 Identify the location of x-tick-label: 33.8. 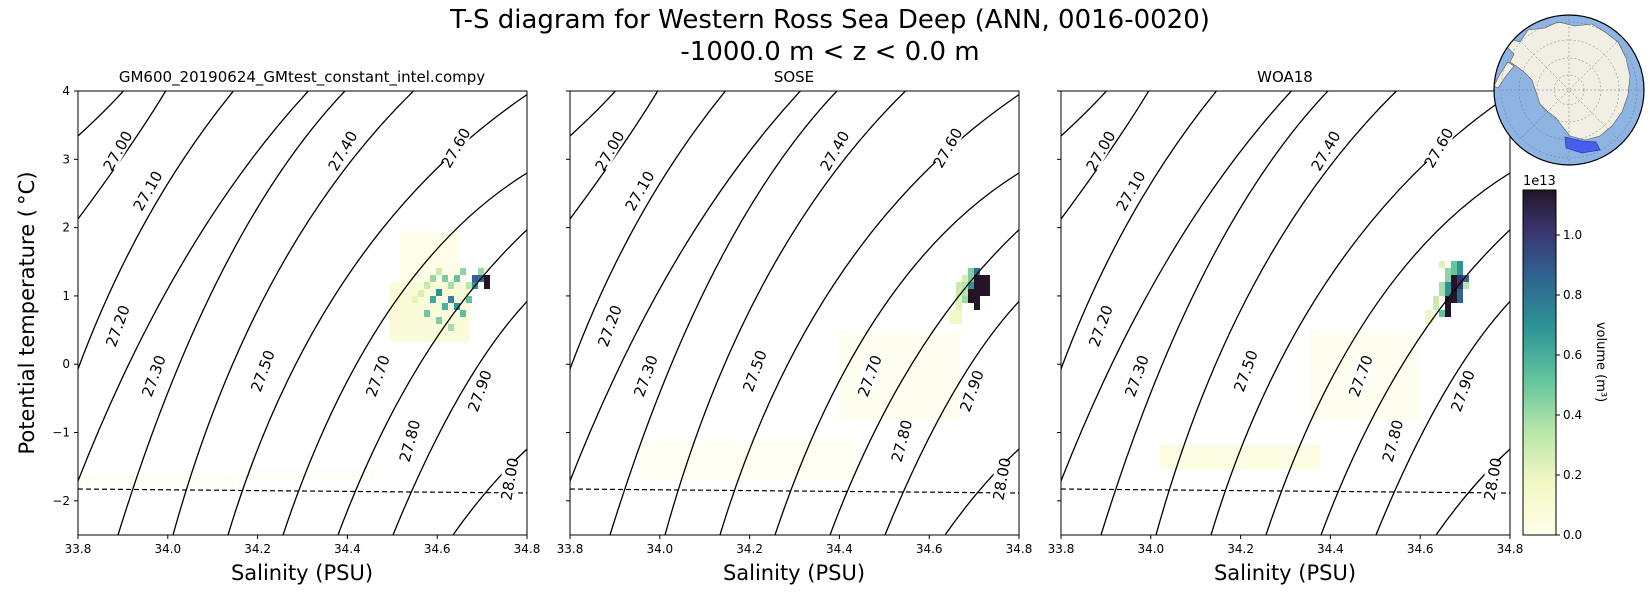
(570, 549).